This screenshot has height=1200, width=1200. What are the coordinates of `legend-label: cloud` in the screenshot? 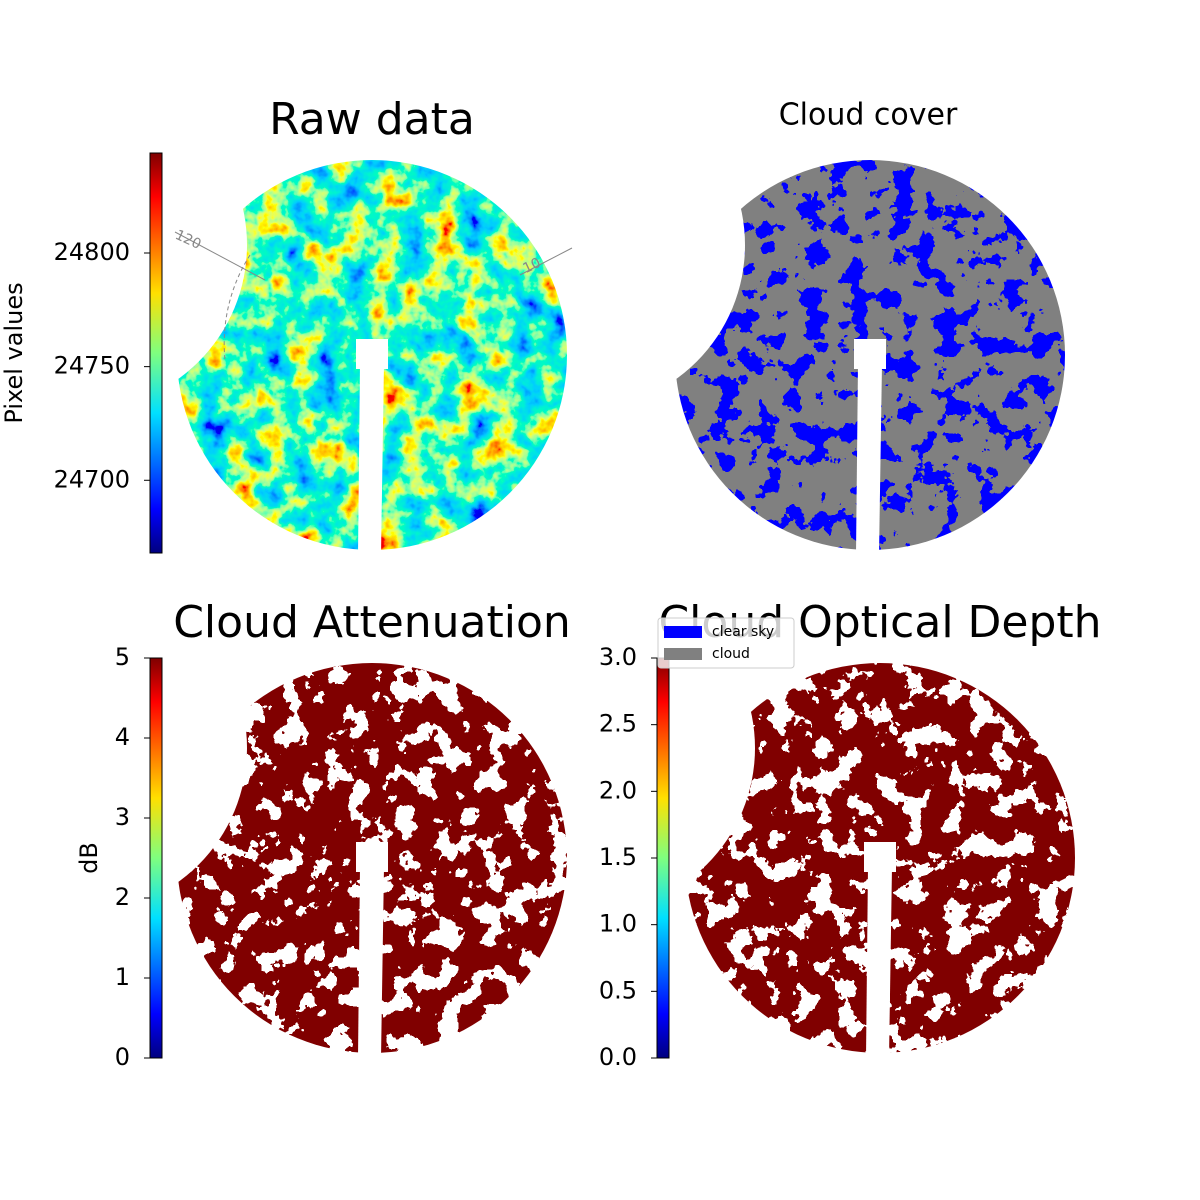 It's located at (731, 654).